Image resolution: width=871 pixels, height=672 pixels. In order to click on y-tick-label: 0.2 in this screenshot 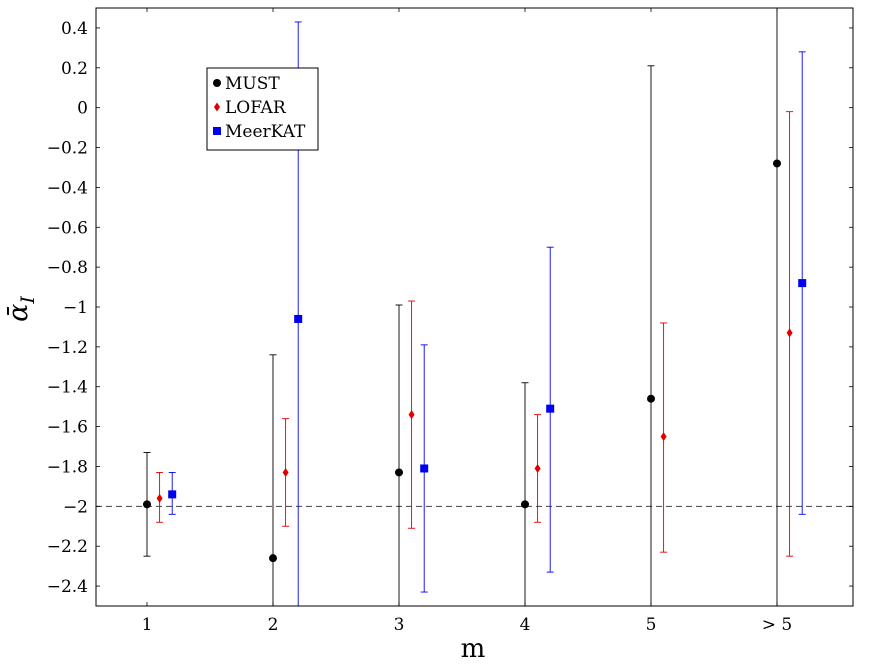, I will do `click(74, 69)`.